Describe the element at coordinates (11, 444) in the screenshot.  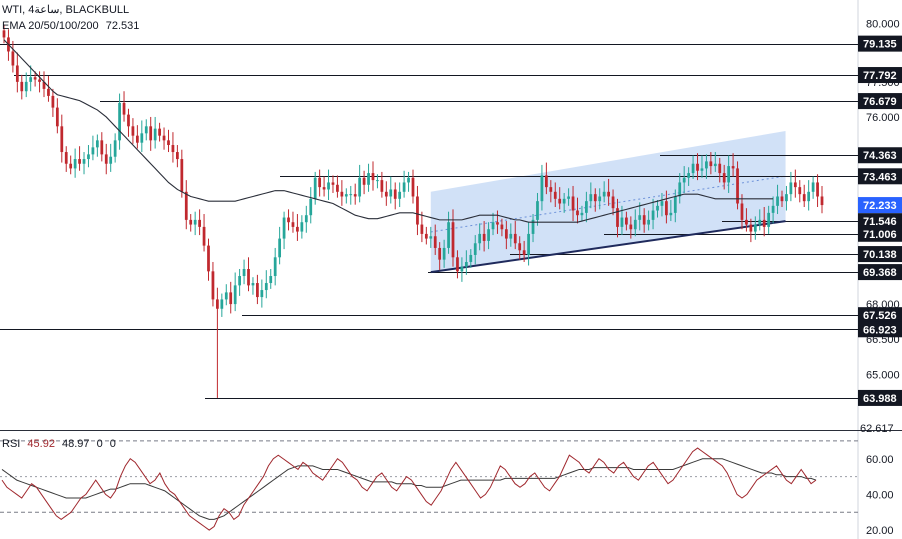
I see `rsi-label: RSI` at that location.